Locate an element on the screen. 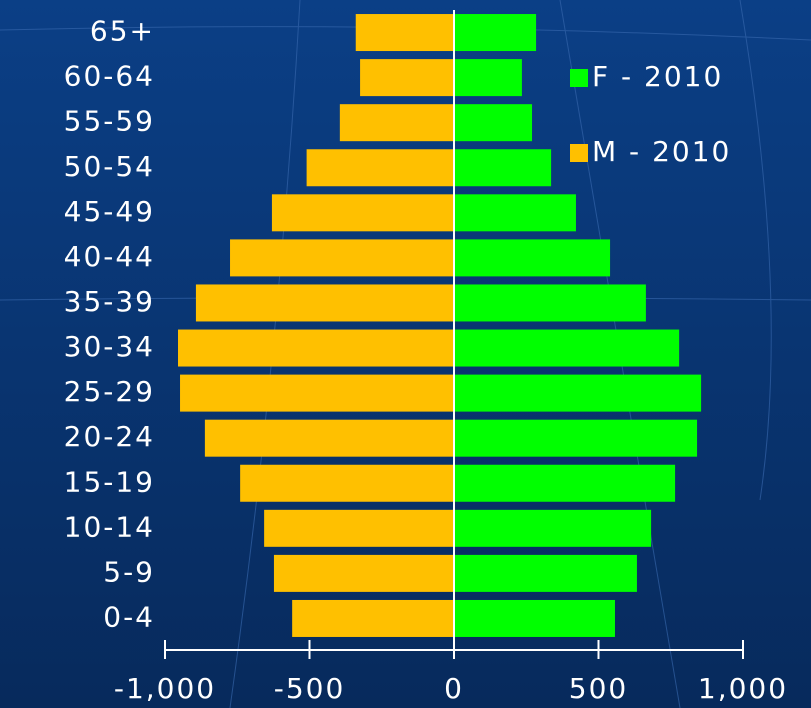  x-tick-label: 1,000 is located at coordinates (743, 688).